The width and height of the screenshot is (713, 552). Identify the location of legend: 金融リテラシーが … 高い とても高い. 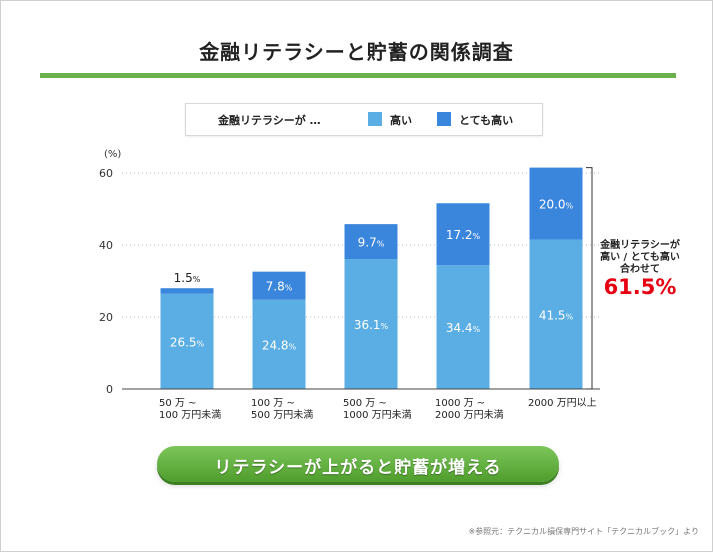
(364, 119).